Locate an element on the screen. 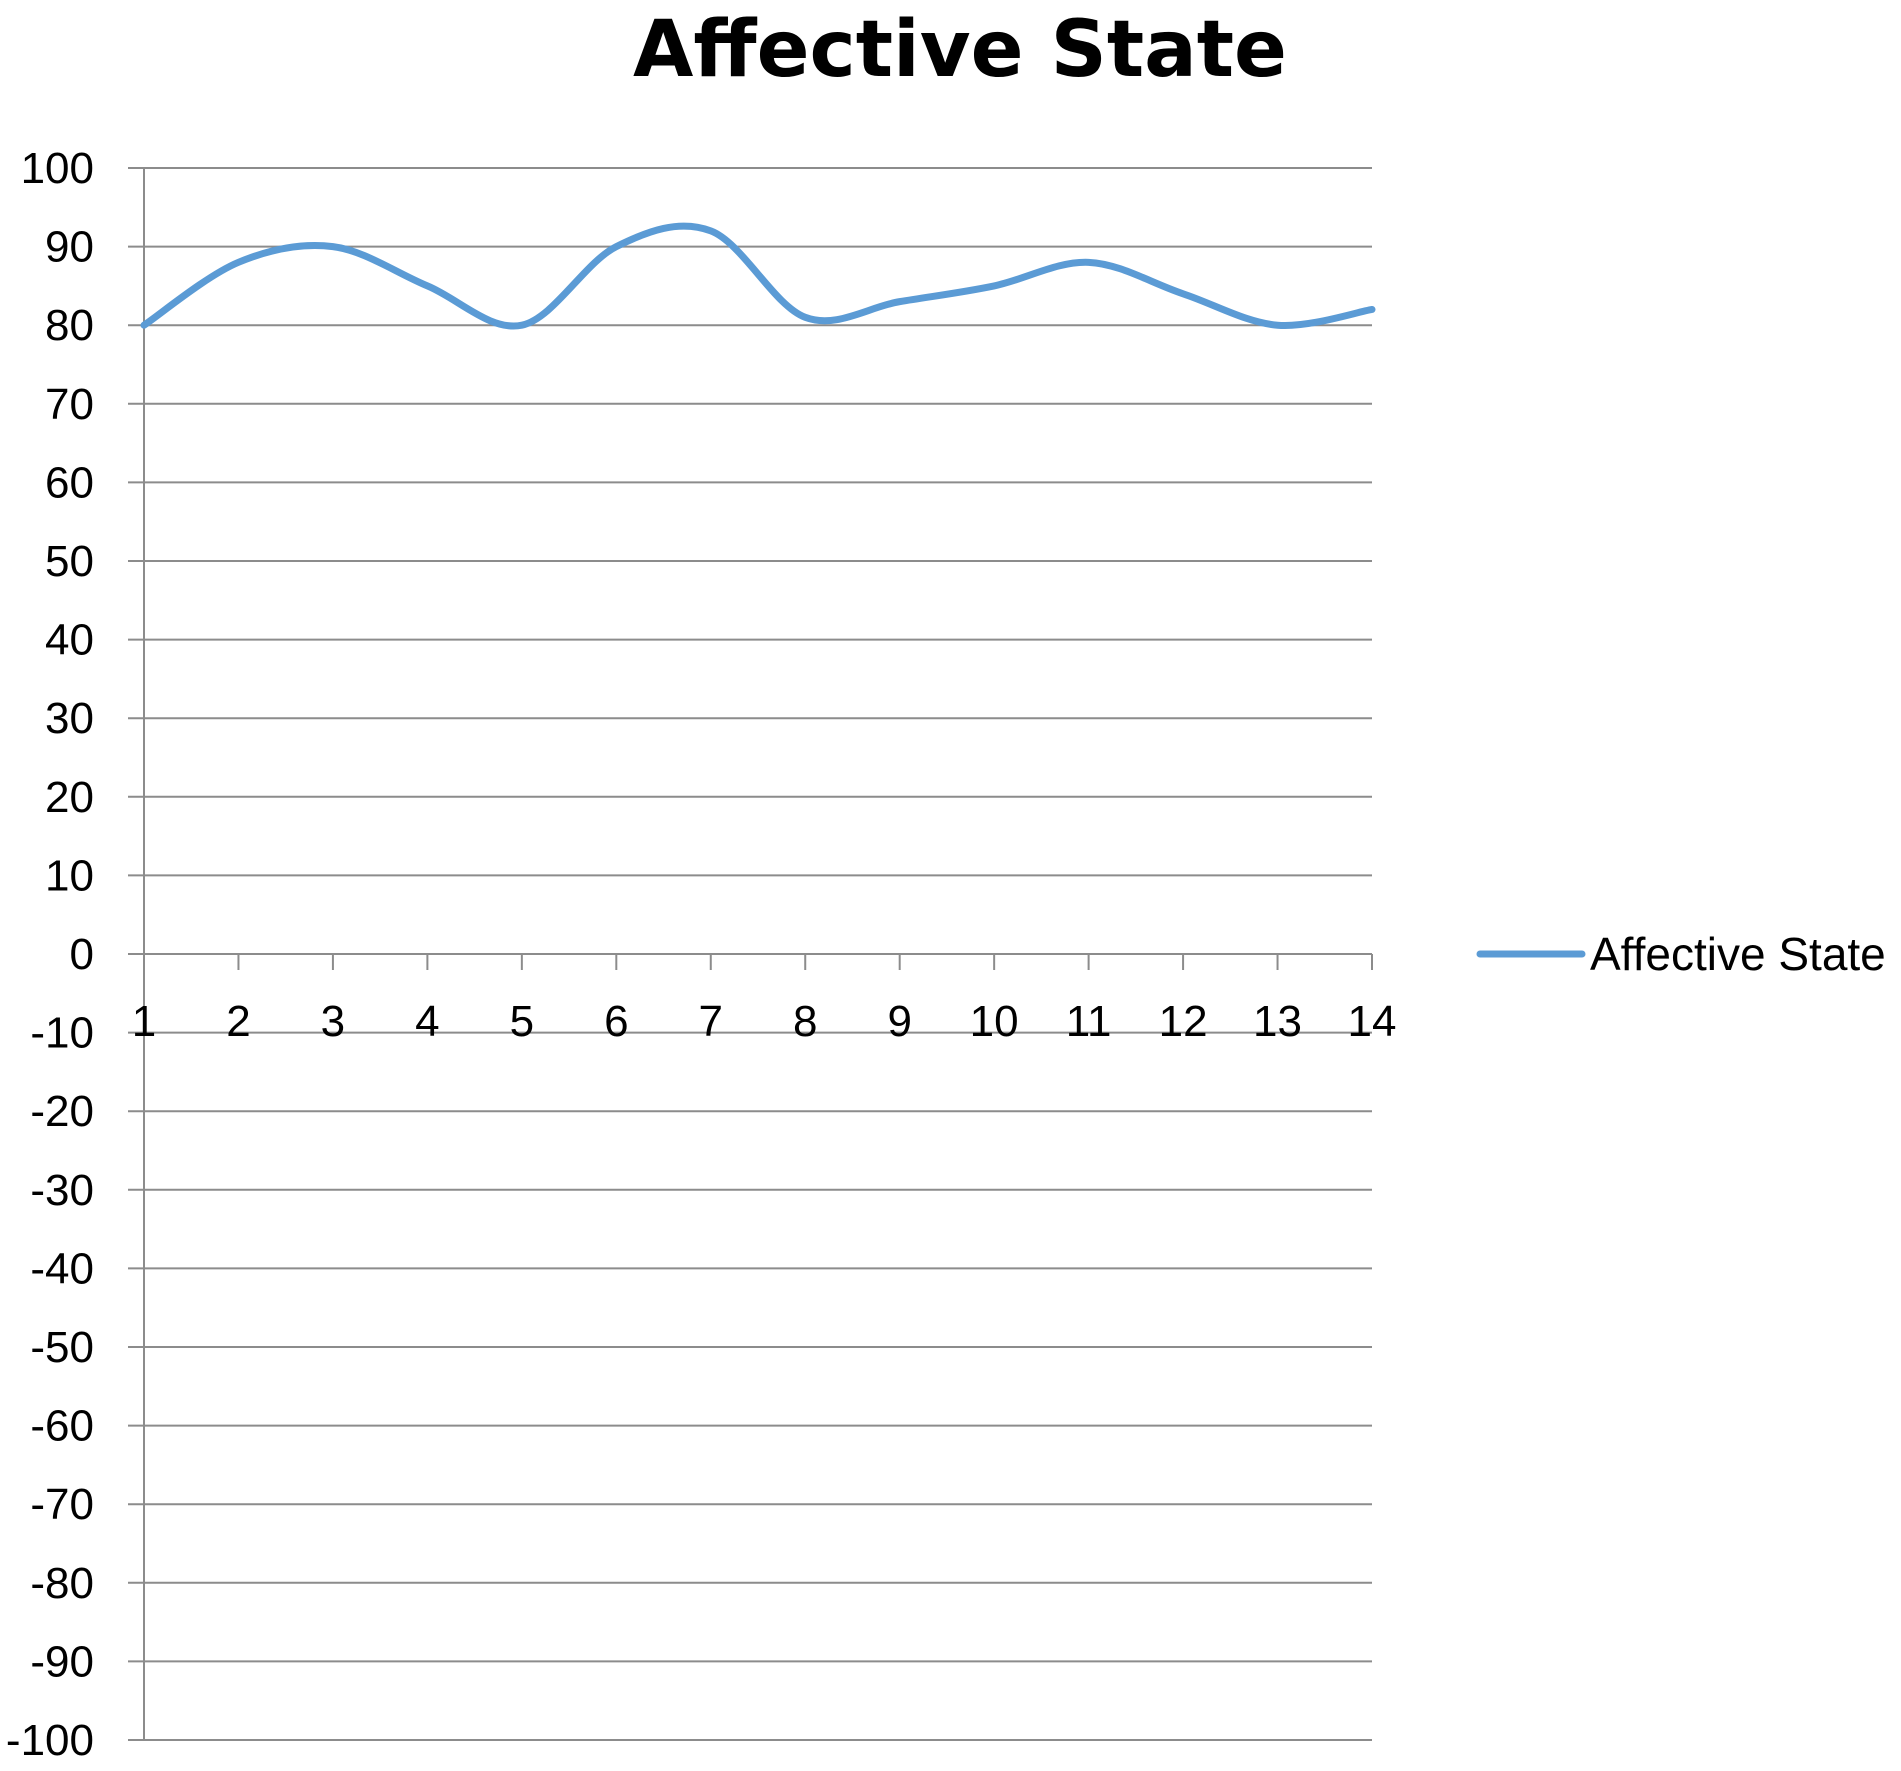 Image resolution: width=1901 pixels, height=1771 pixels. y-tick-label: 30 is located at coordinates (69, 718).